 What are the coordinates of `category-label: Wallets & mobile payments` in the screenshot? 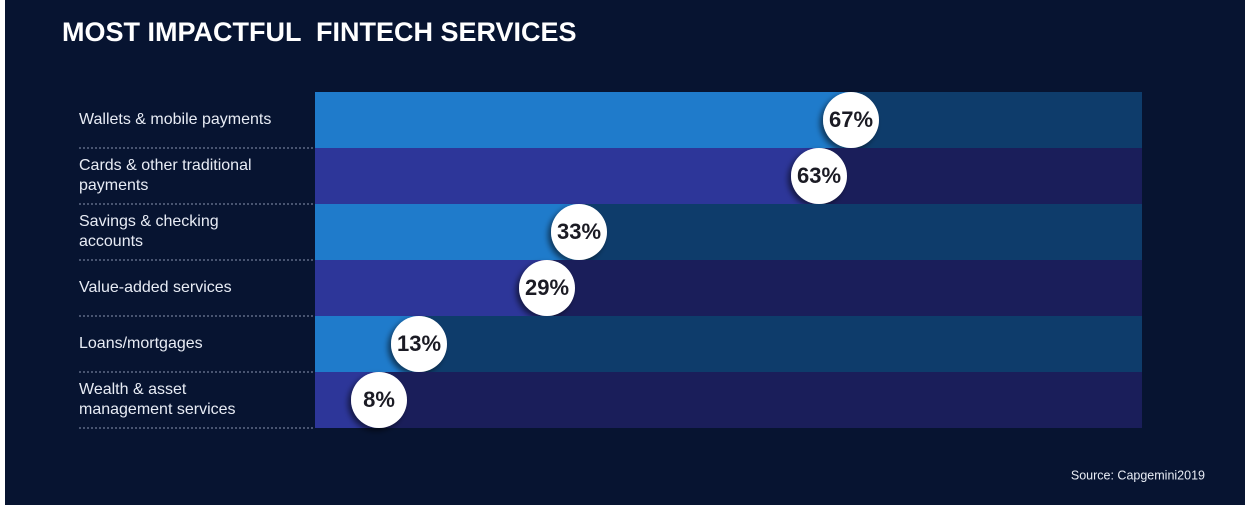 It's located at (175, 119).